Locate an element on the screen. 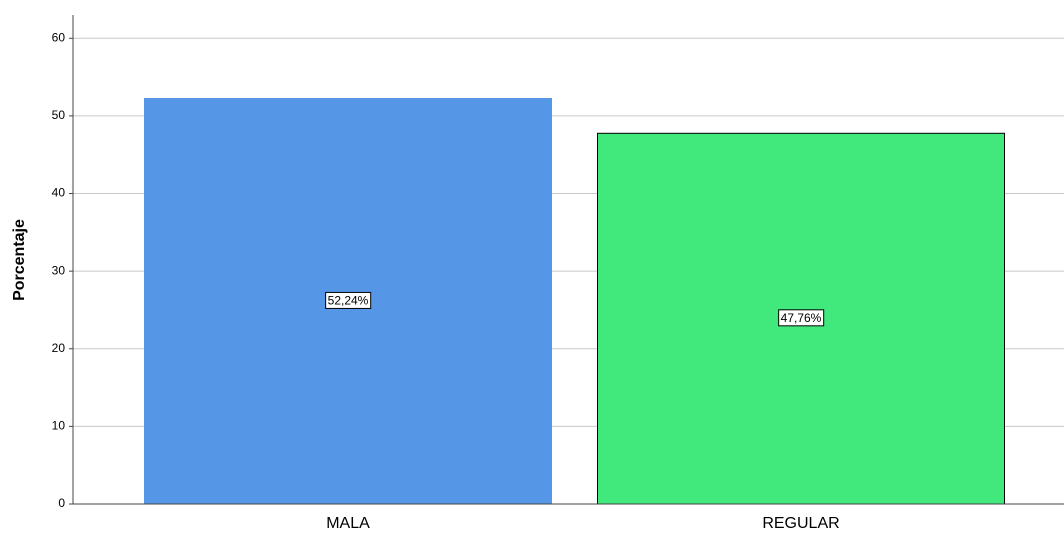 The height and width of the screenshot is (533, 1064). y-tick-label: 10 is located at coordinates (59, 426).